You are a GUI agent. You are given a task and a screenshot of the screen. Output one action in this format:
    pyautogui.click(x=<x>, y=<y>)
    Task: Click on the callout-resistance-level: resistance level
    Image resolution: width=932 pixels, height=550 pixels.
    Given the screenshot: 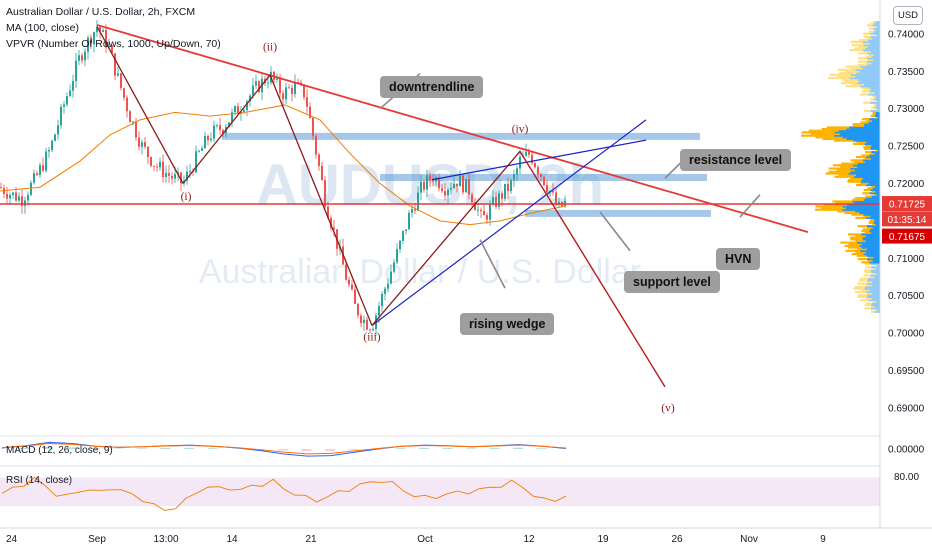 What is the action you would take?
    pyautogui.click(x=736, y=160)
    